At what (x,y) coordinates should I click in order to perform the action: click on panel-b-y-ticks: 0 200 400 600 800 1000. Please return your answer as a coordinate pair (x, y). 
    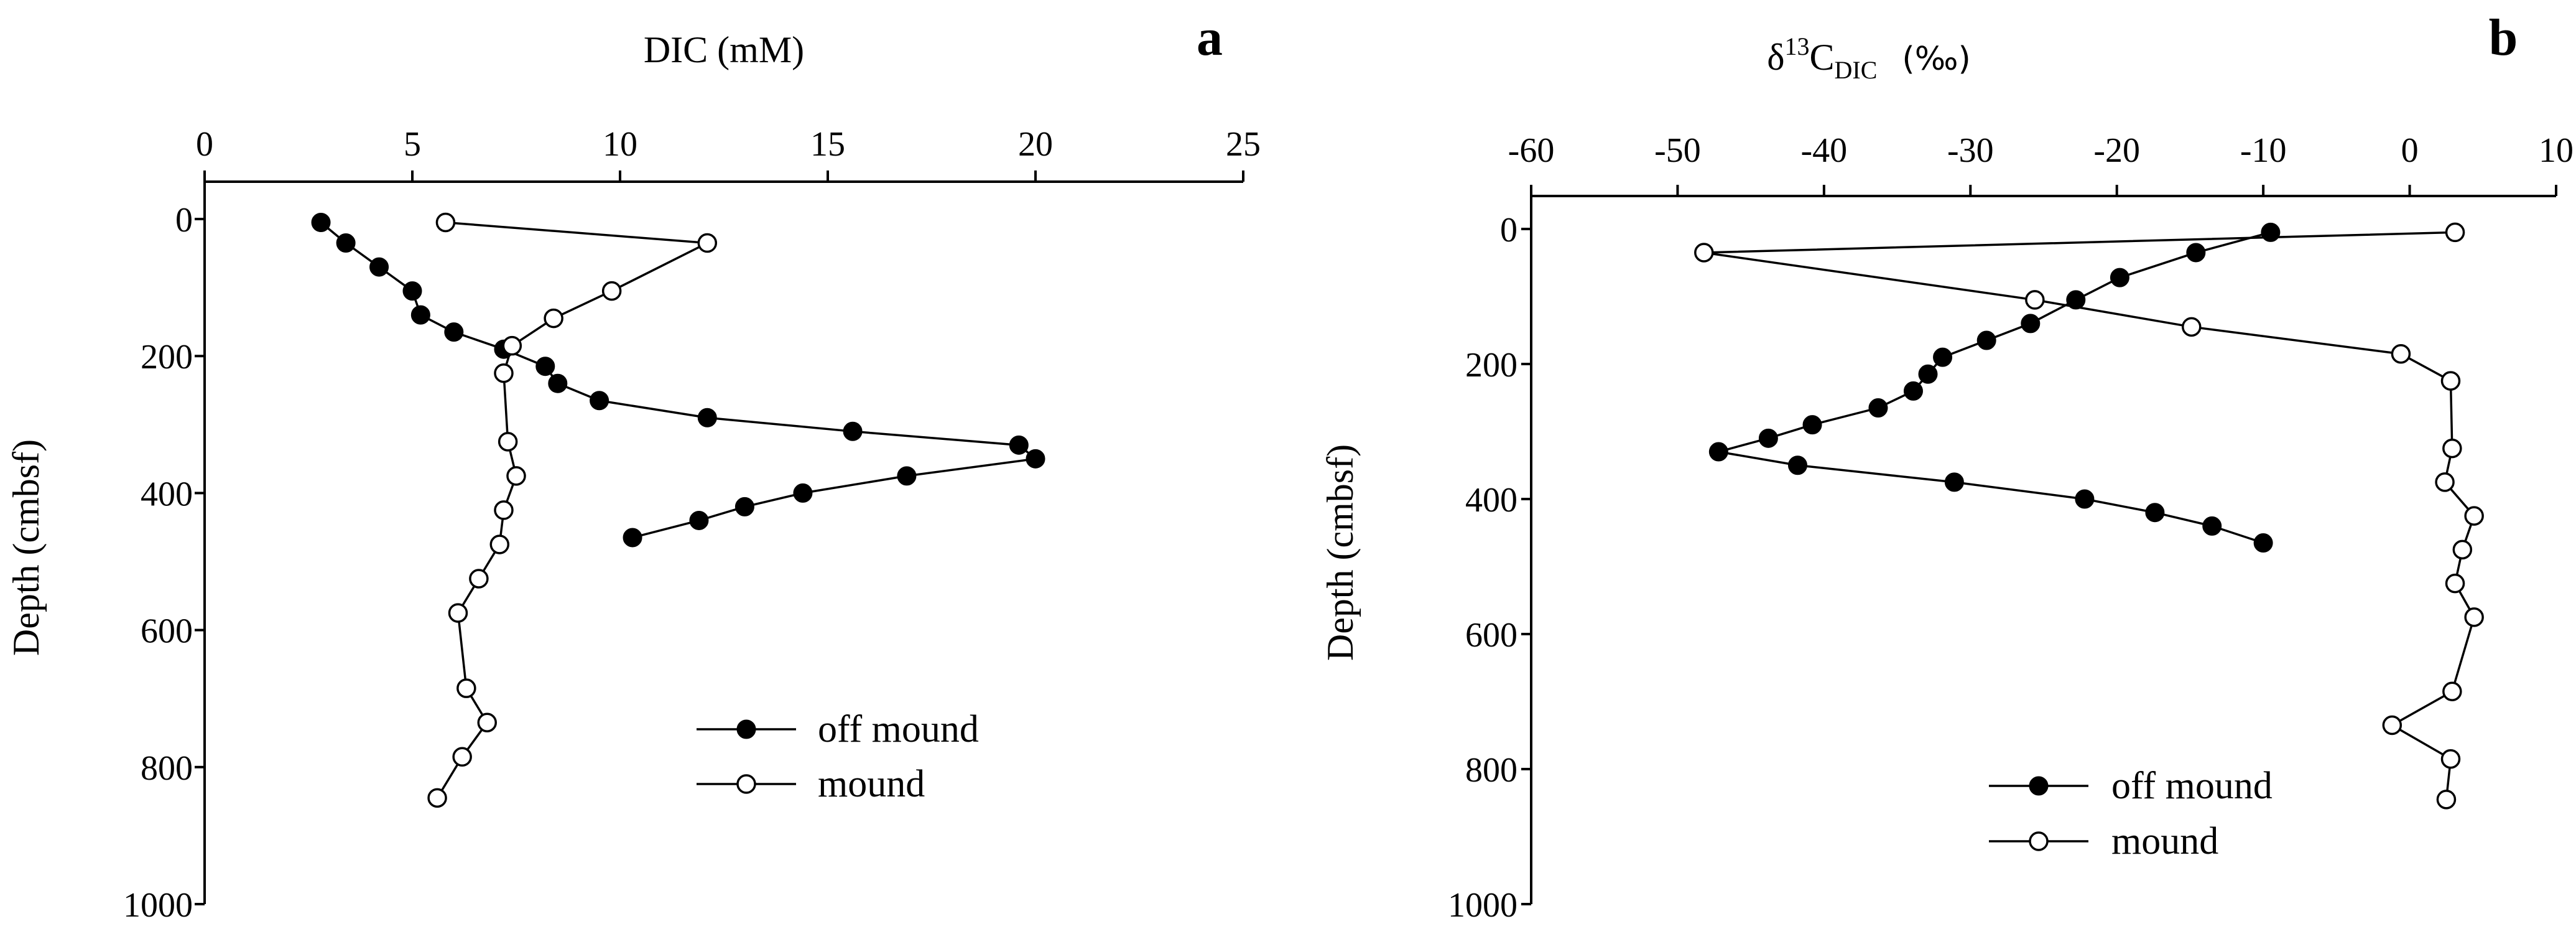
    Looking at the image, I should click on (1490, 568).